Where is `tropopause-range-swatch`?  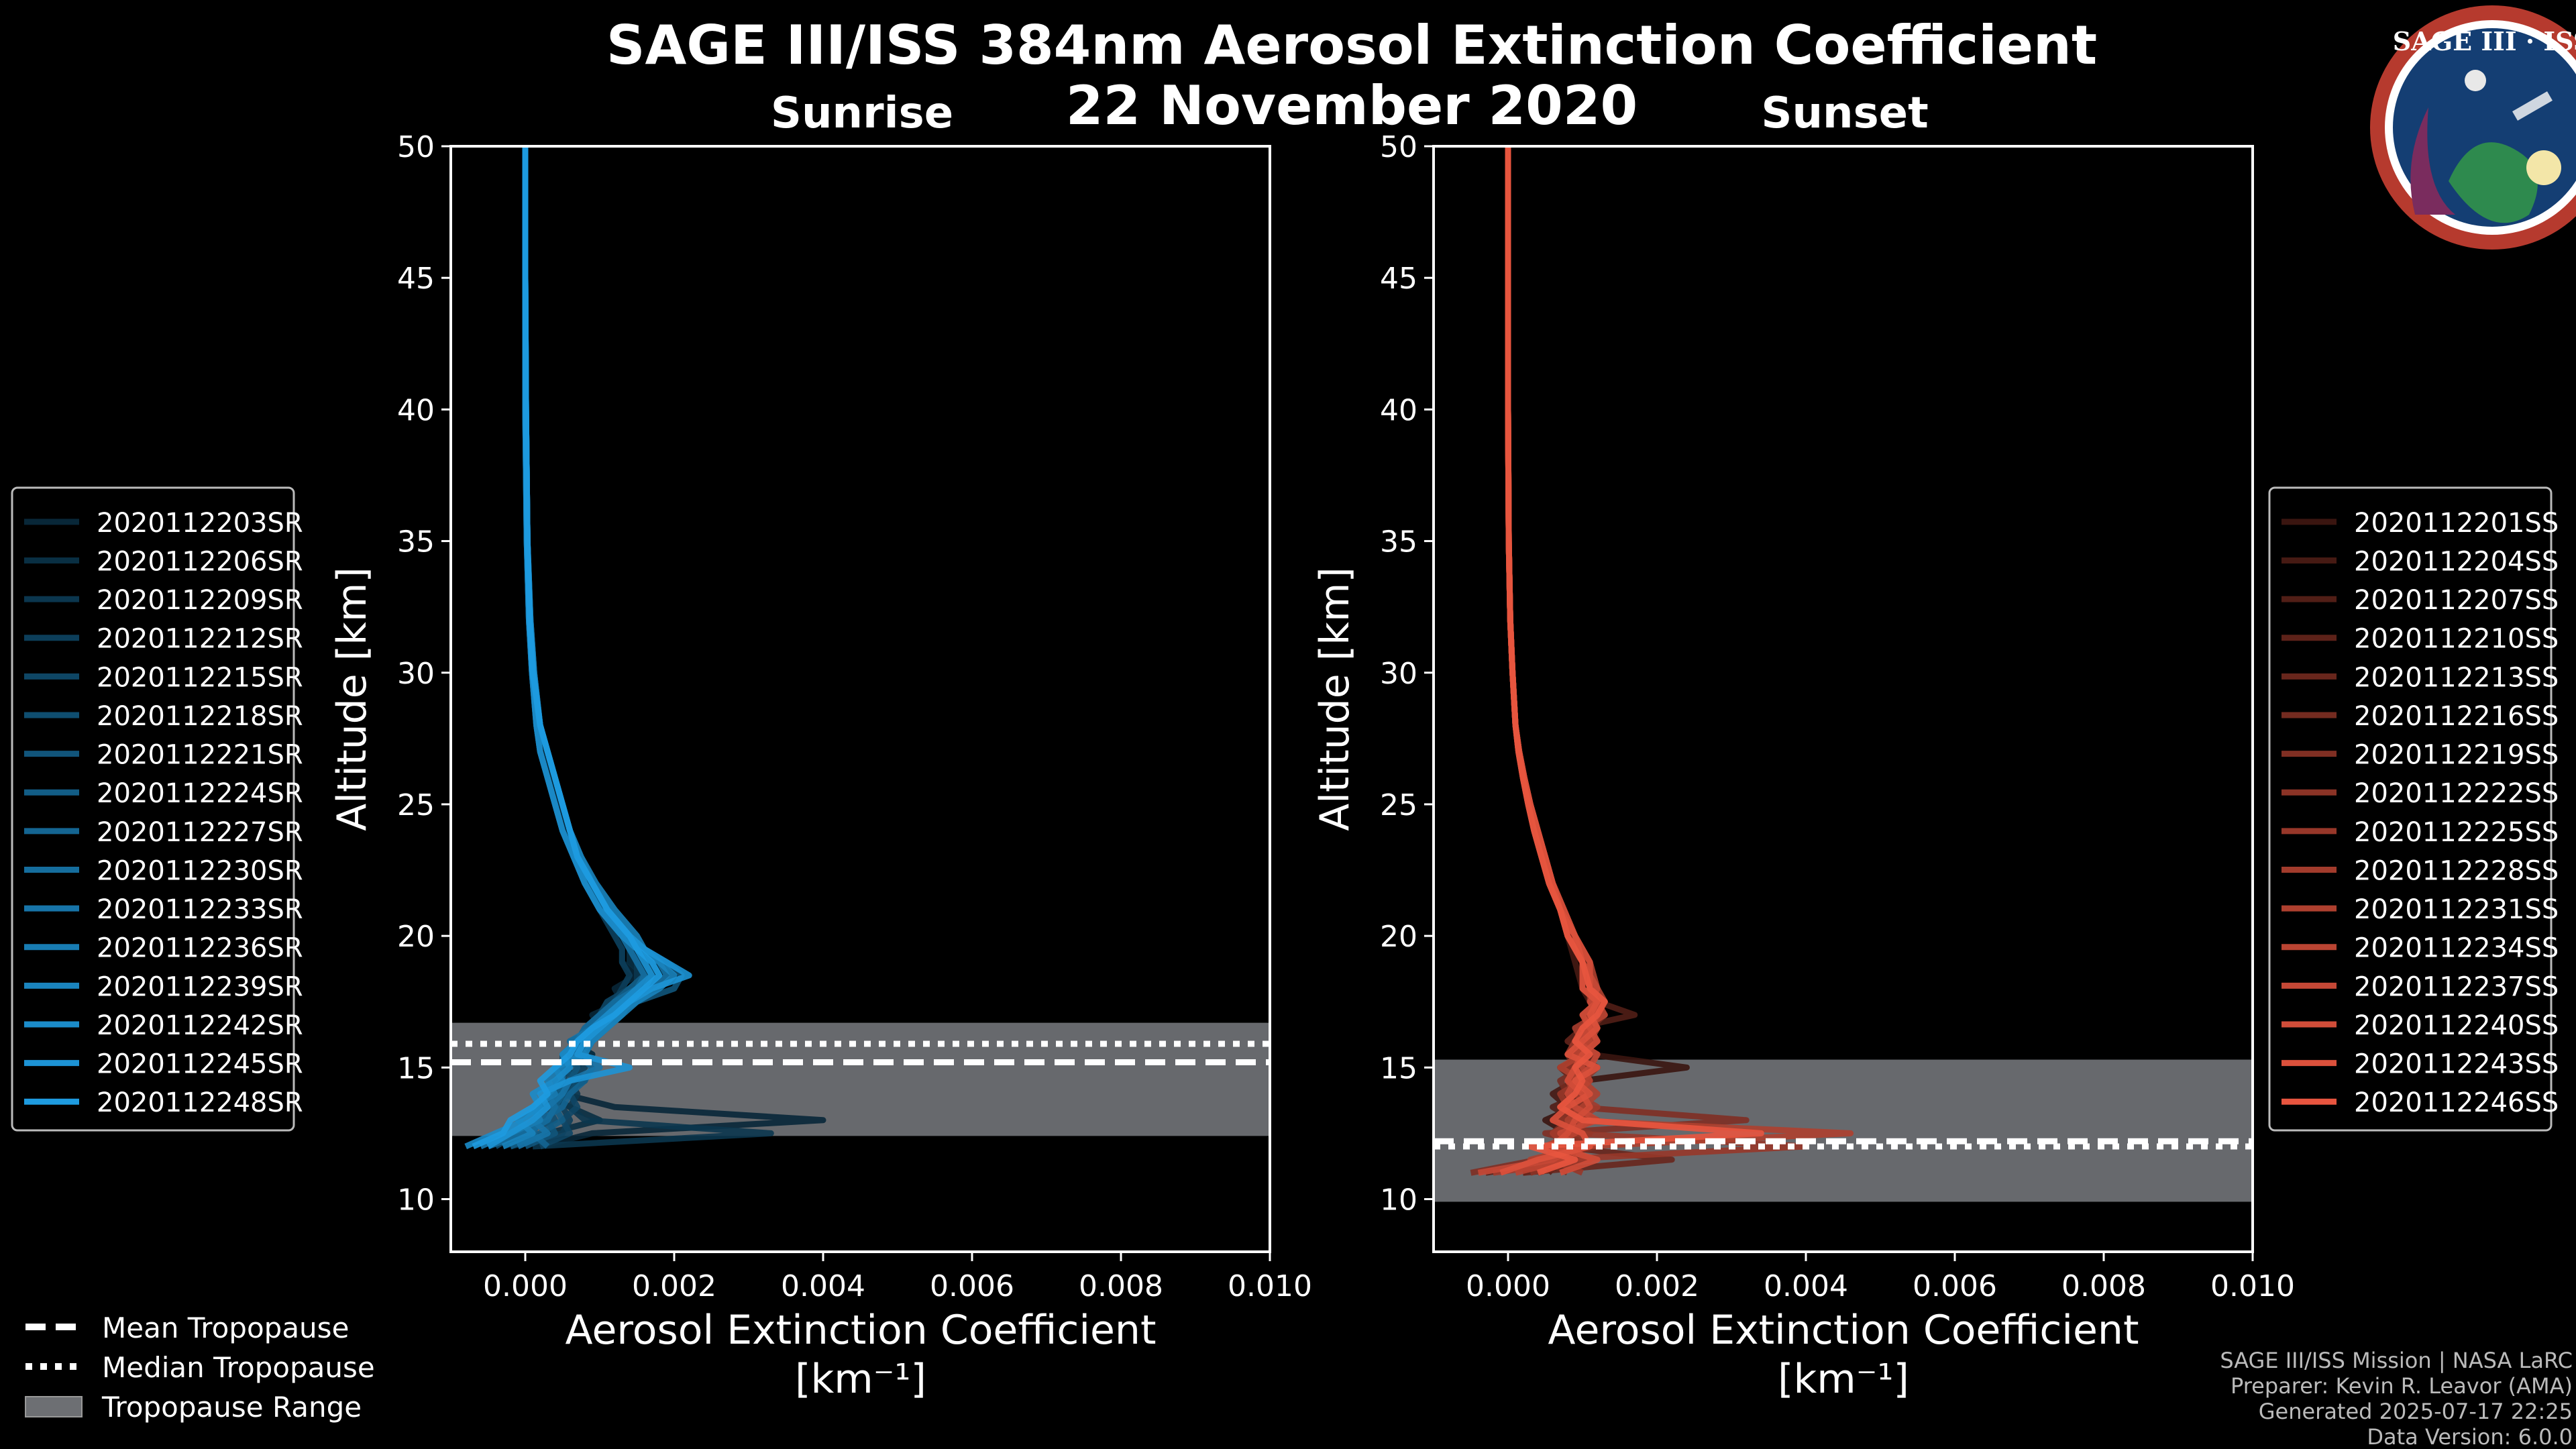
tropopause-range-swatch is located at coordinates (54, 1406).